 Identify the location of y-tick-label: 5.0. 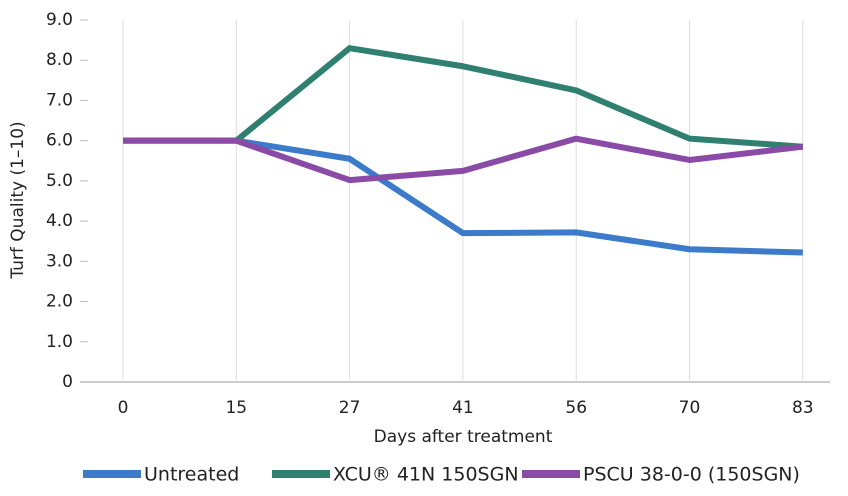
(59, 181).